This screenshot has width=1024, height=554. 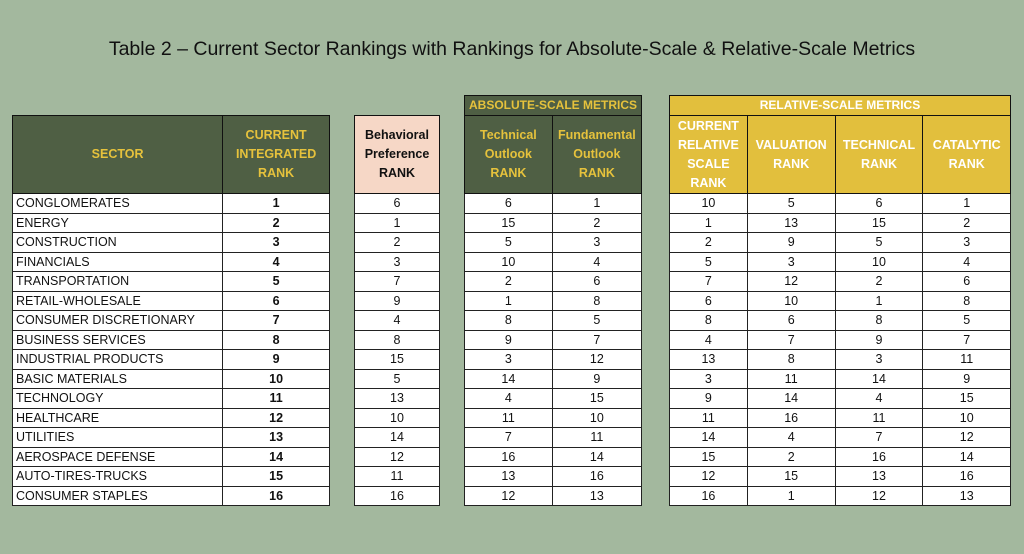 What do you see at coordinates (791, 154) in the screenshot?
I see `valuation-header: VALUATION RANK` at bounding box center [791, 154].